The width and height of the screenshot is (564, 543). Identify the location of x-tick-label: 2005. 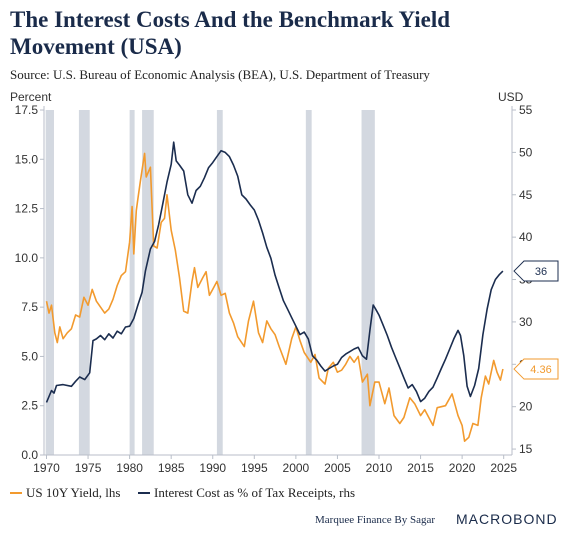
(337, 468).